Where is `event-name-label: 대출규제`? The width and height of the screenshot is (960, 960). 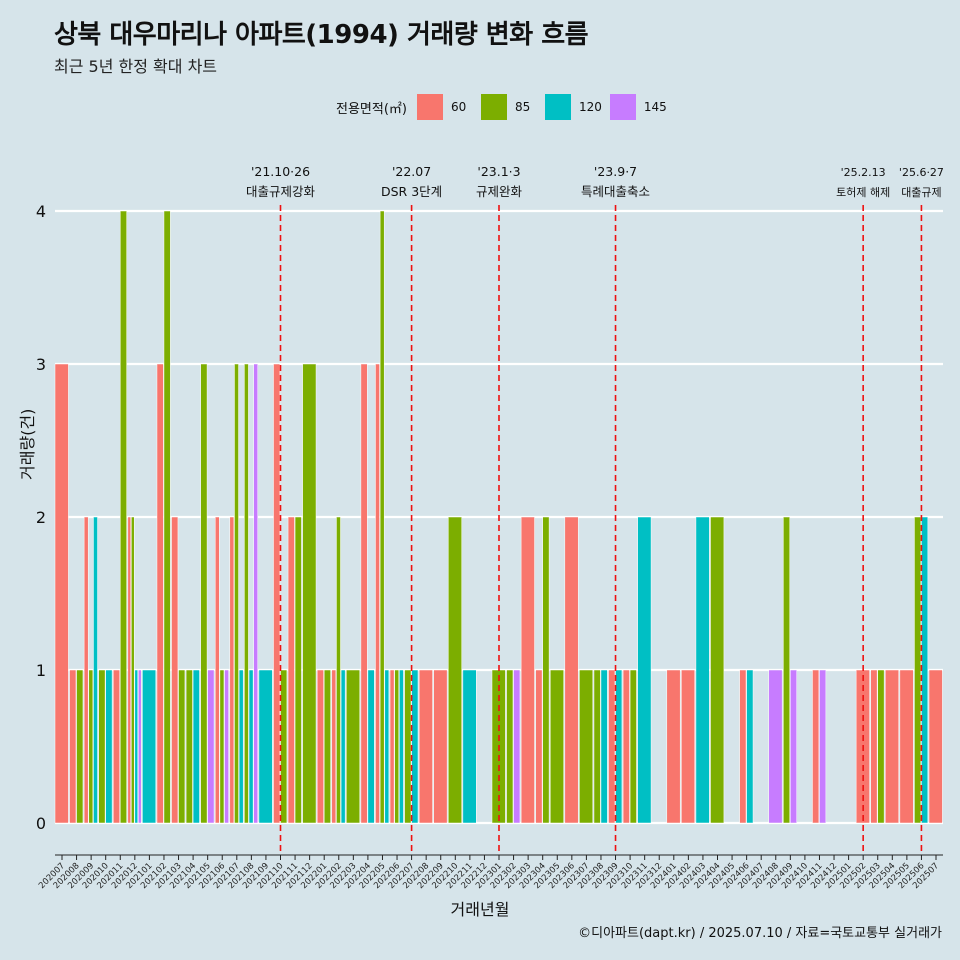
event-name-label: 대출규제 is located at coordinates (921, 192).